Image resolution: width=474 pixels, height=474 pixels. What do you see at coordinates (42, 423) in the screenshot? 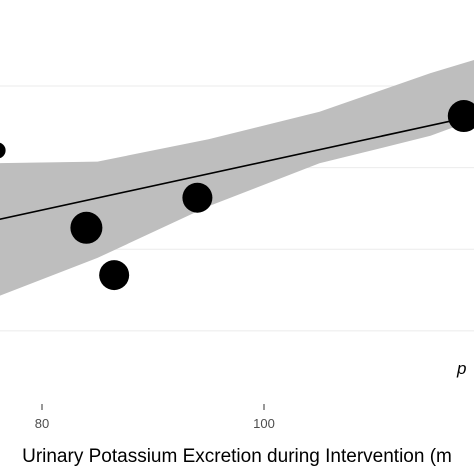
I see `x-tick-label-0: 80` at bounding box center [42, 423].